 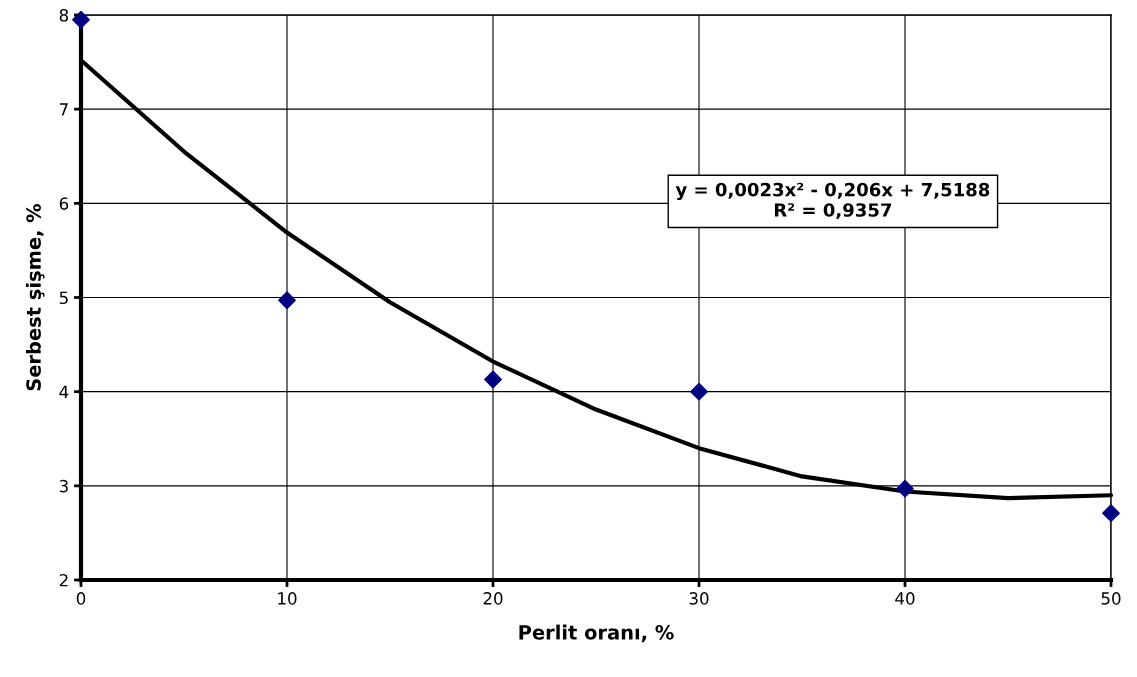 What do you see at coordinates (64, 391) in the screenshot?
I see `y-tick-label: 4` at bounding box center [64, 391].